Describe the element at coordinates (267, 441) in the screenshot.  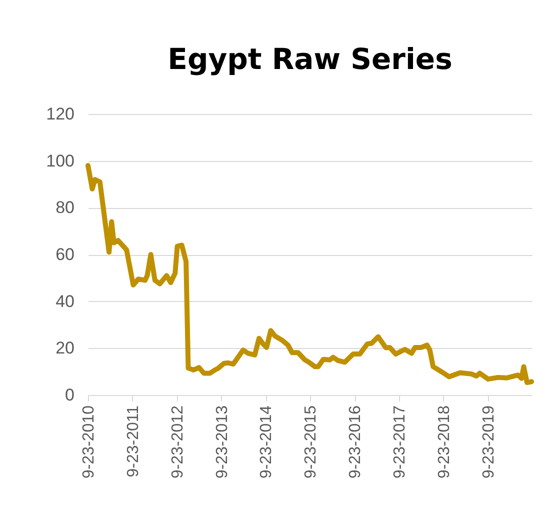
I see `x-tick-label: 9-23-2014` at that location.